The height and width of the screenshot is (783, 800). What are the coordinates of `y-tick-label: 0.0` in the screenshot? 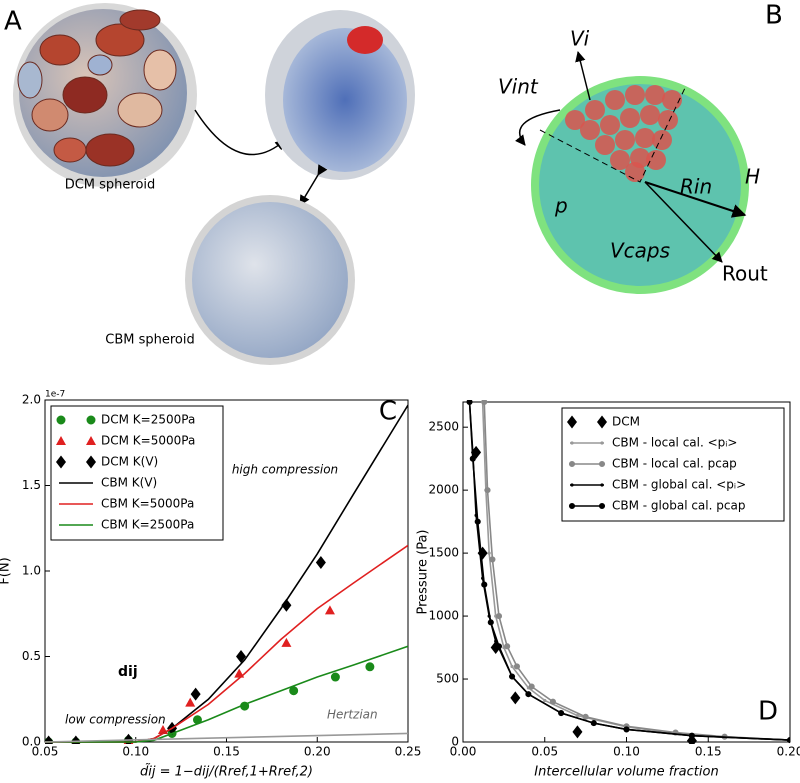 It's located at (31, 742).